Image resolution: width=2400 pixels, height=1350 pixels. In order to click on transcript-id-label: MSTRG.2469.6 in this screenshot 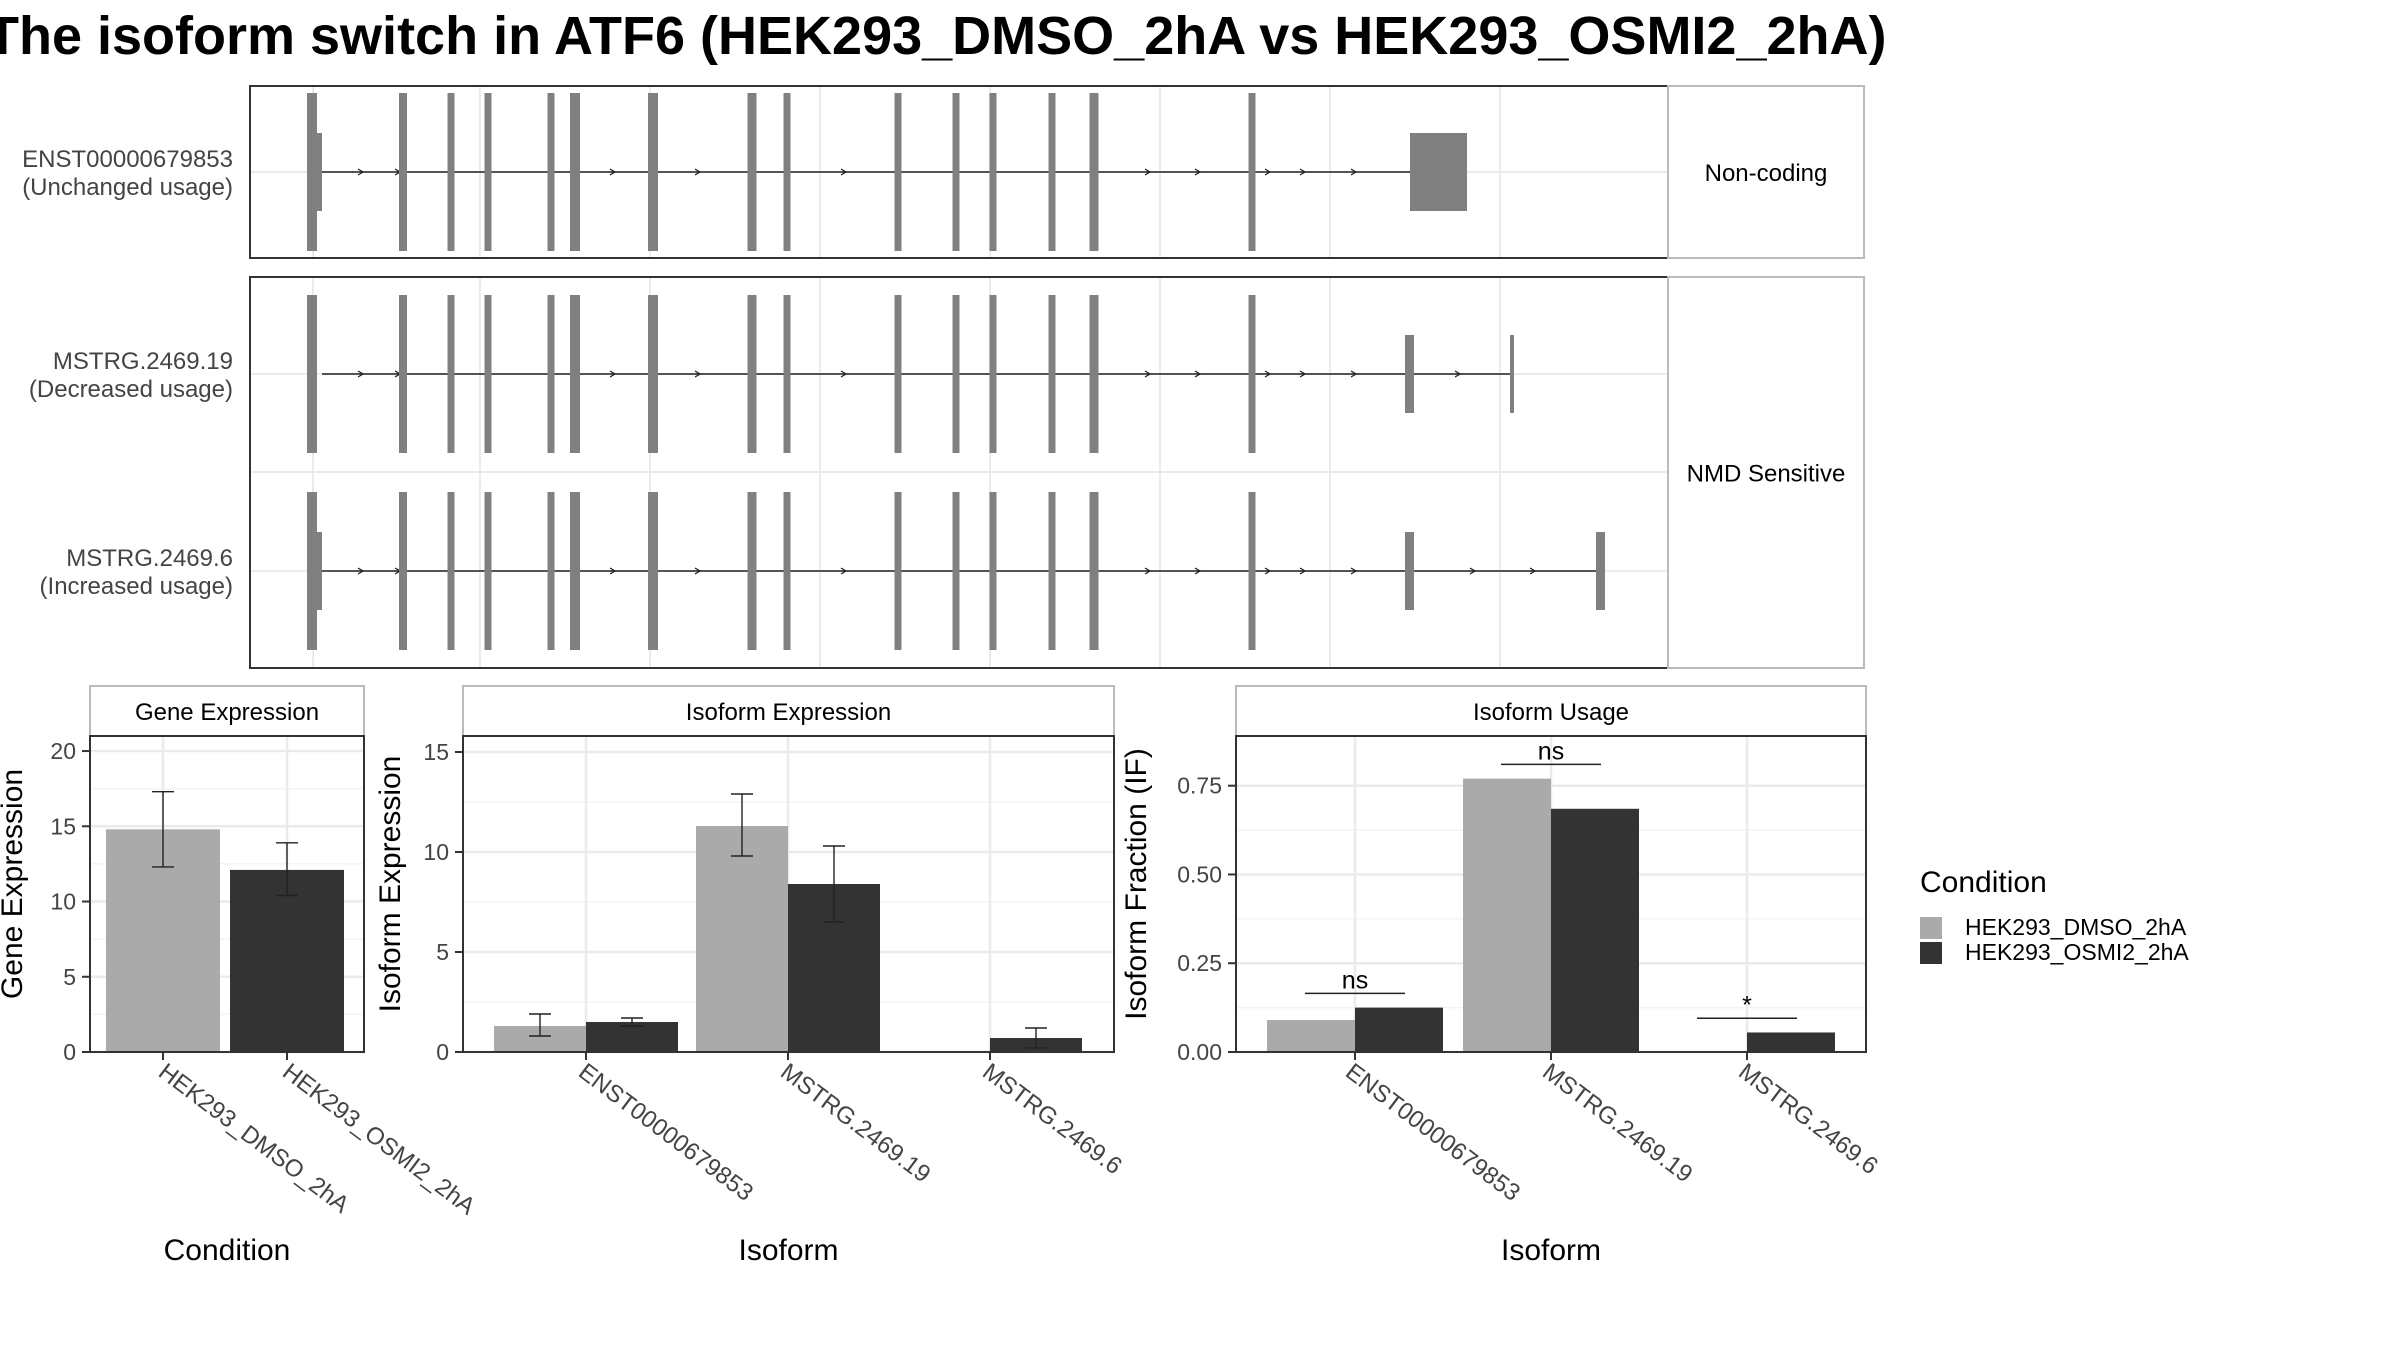, I will do `click(149, 558)`.